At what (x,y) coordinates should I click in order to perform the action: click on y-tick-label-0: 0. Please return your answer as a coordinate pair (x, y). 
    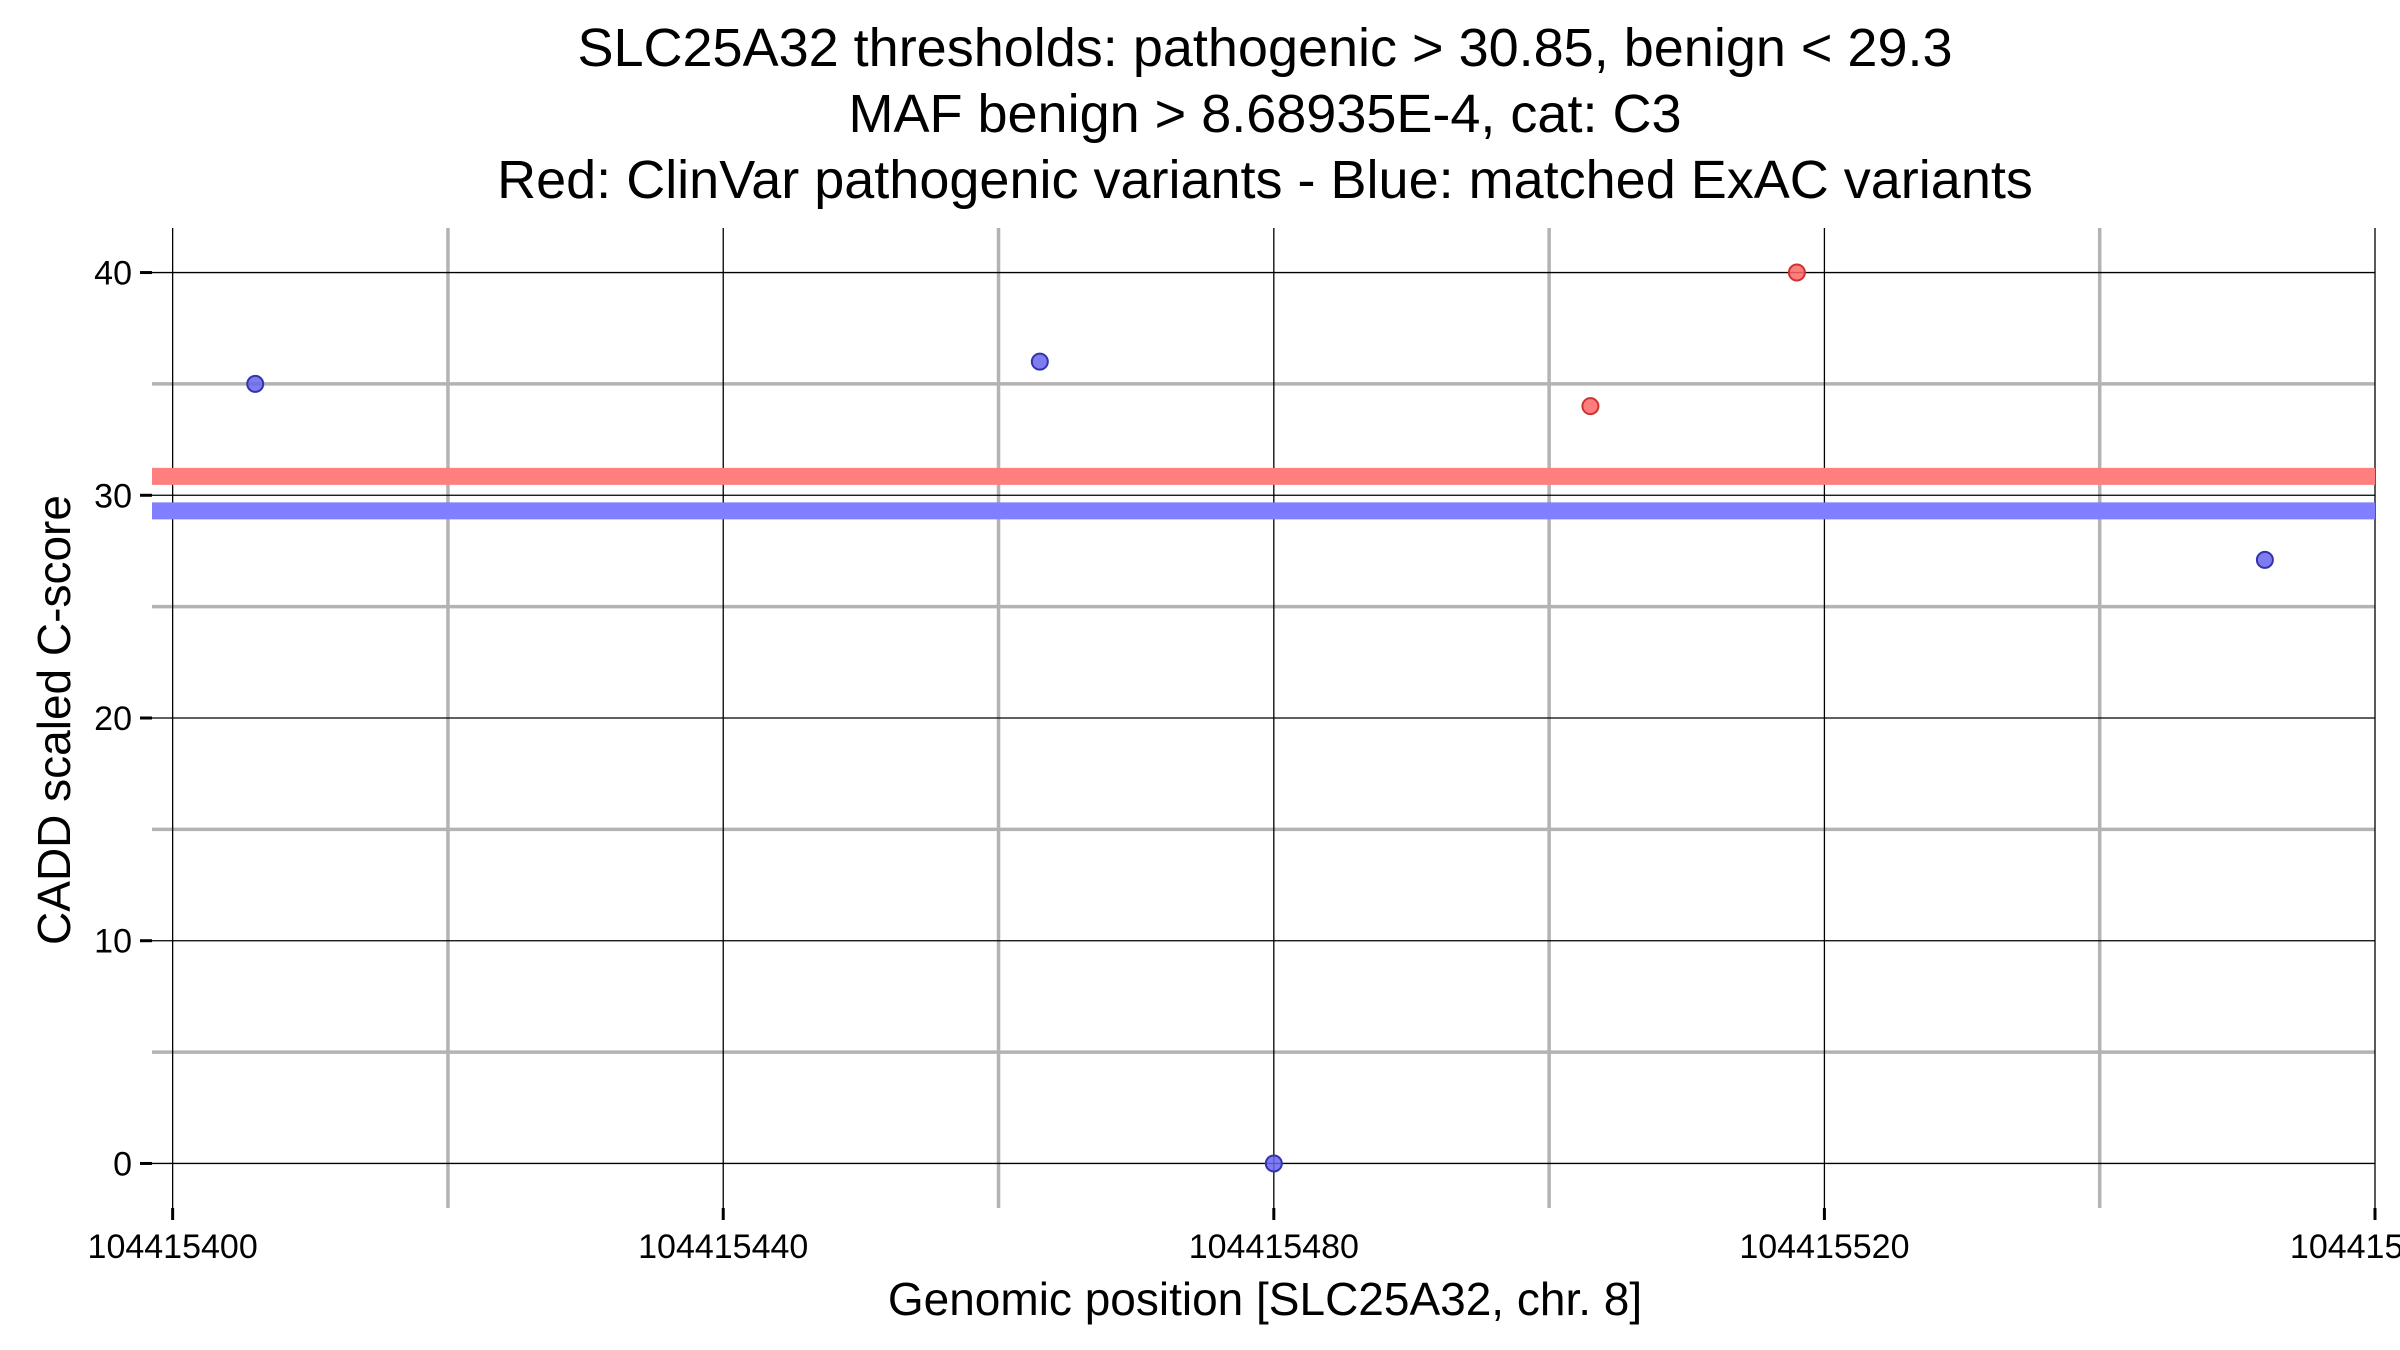
    Looking at the image, I should click on (122, 1164).